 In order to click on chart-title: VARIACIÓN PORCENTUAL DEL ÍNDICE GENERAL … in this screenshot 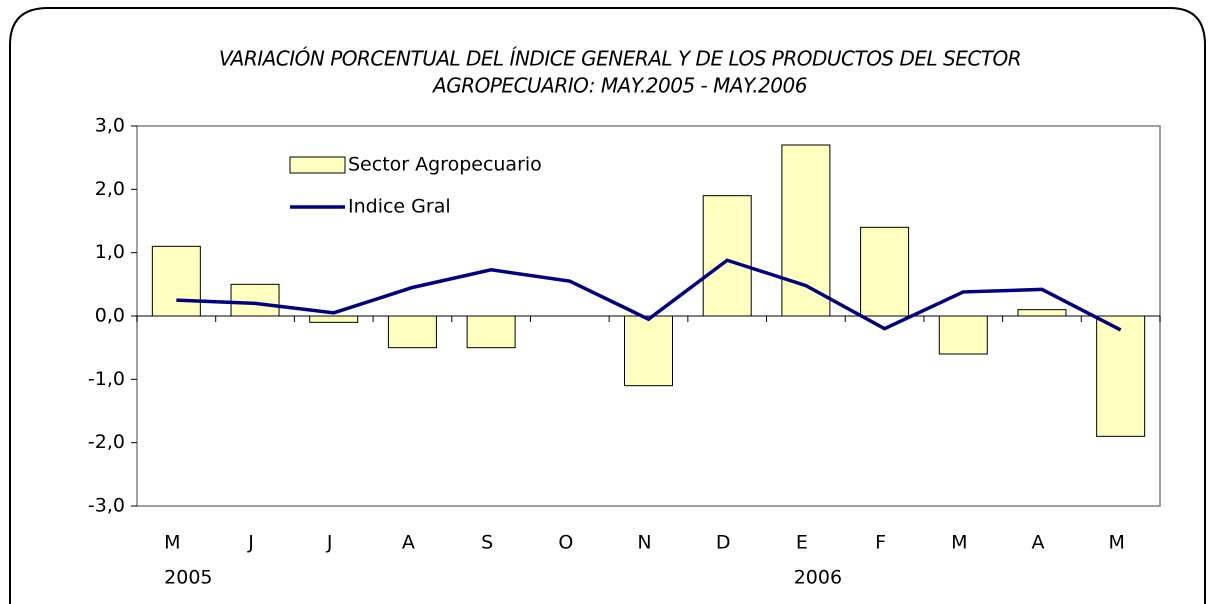, I will do `click(620, 59)`.